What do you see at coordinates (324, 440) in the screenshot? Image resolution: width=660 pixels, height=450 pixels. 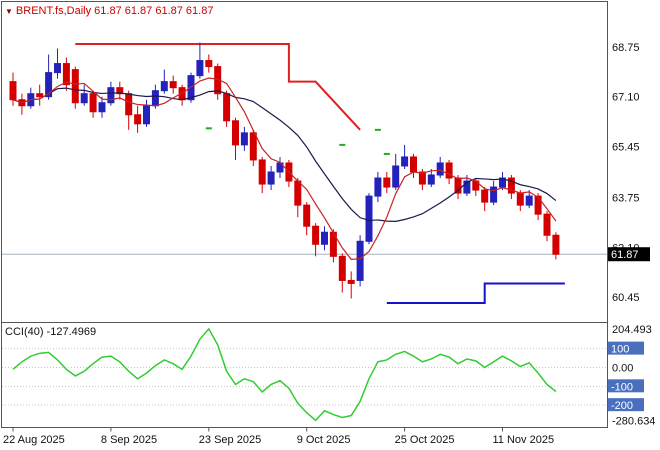 I see `date-axis-label: 9 Oct 2025` at bounding box center [324, 440].